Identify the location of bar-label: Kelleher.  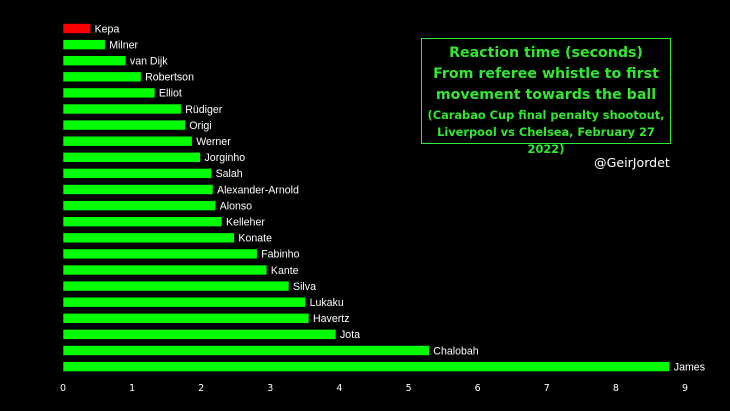
(245, 223).